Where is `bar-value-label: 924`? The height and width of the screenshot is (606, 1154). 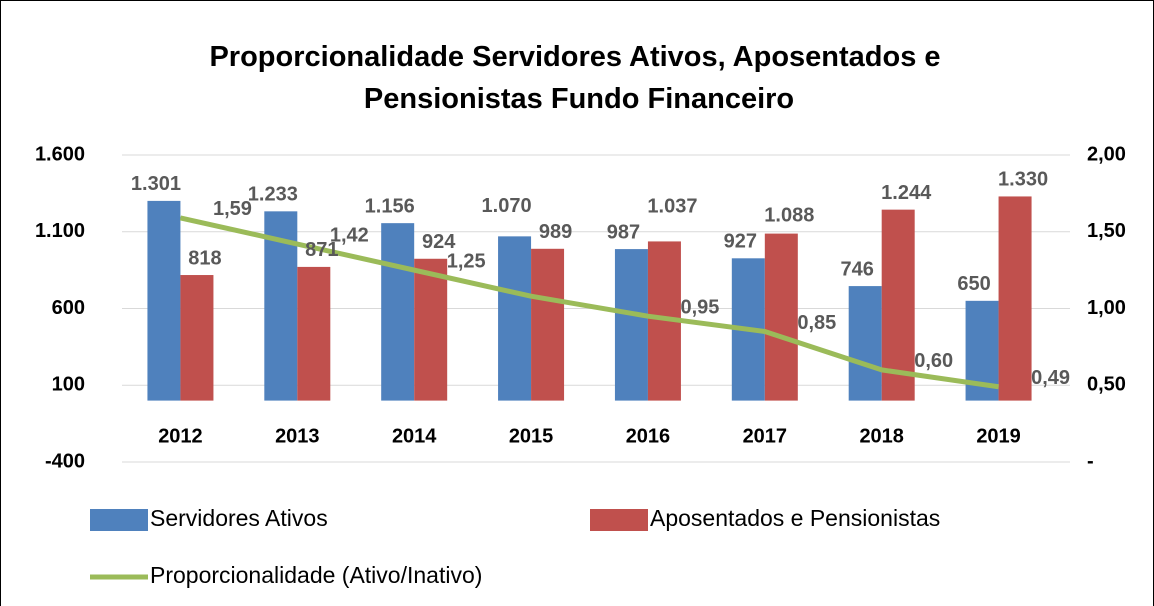 bar-value-label: 924 is located at coordinates (439, 242).